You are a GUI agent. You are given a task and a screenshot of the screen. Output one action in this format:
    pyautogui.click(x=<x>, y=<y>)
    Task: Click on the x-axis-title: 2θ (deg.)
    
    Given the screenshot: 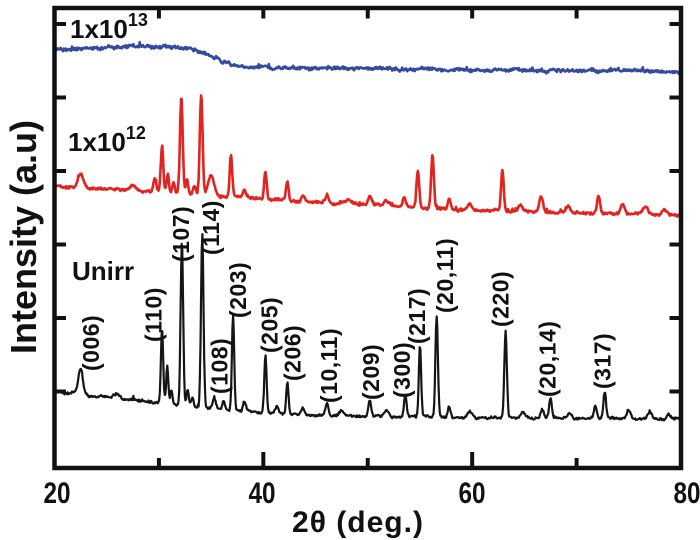 What is the action you would take?
    pyautogui.click(x=358, y=522)
    